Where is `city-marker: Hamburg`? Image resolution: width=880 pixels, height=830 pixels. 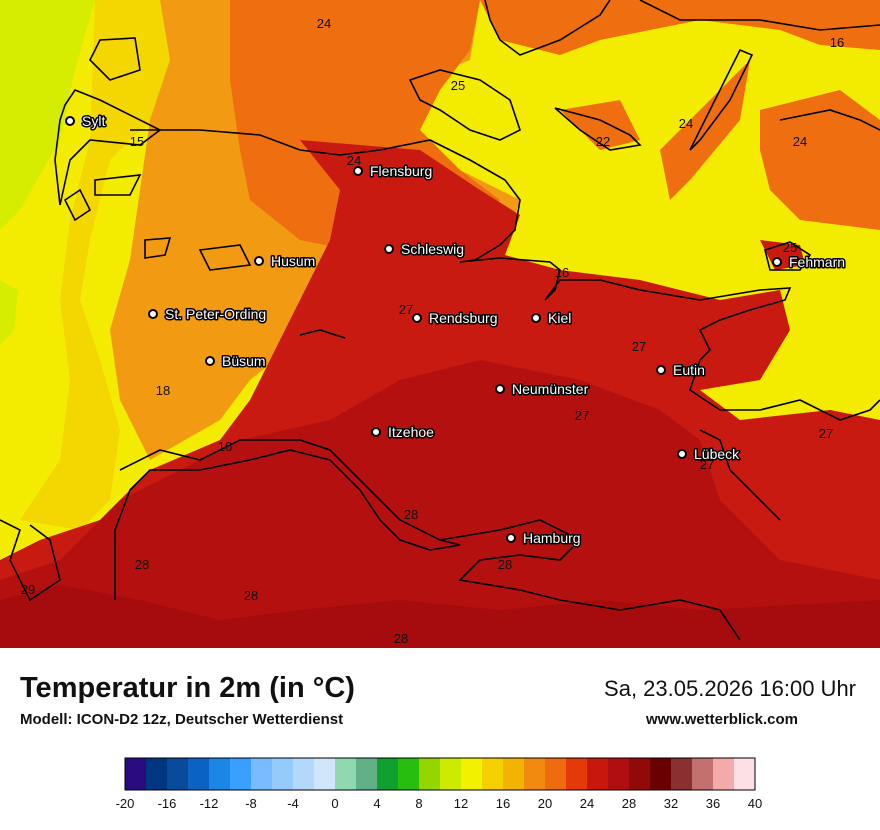 city-marker: Hamburg is located at coordinates (544, 538).